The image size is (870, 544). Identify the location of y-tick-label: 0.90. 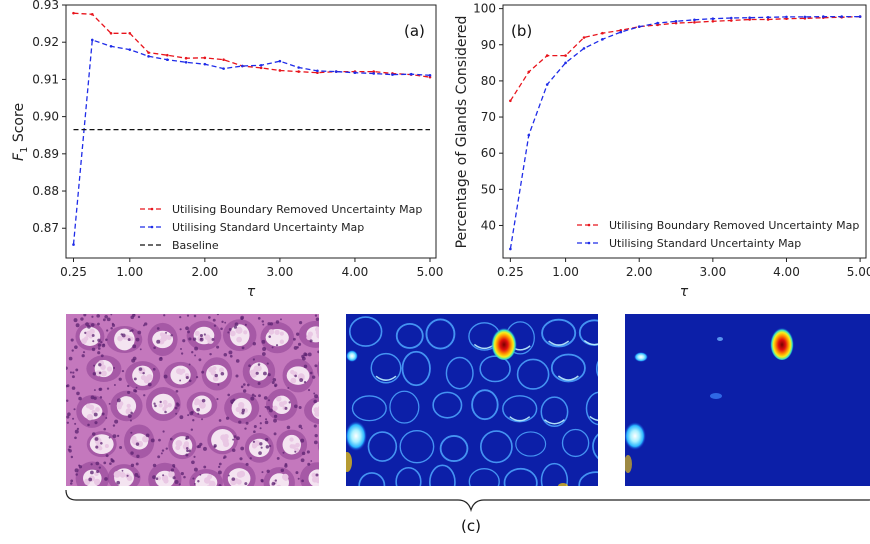
(45, 117).